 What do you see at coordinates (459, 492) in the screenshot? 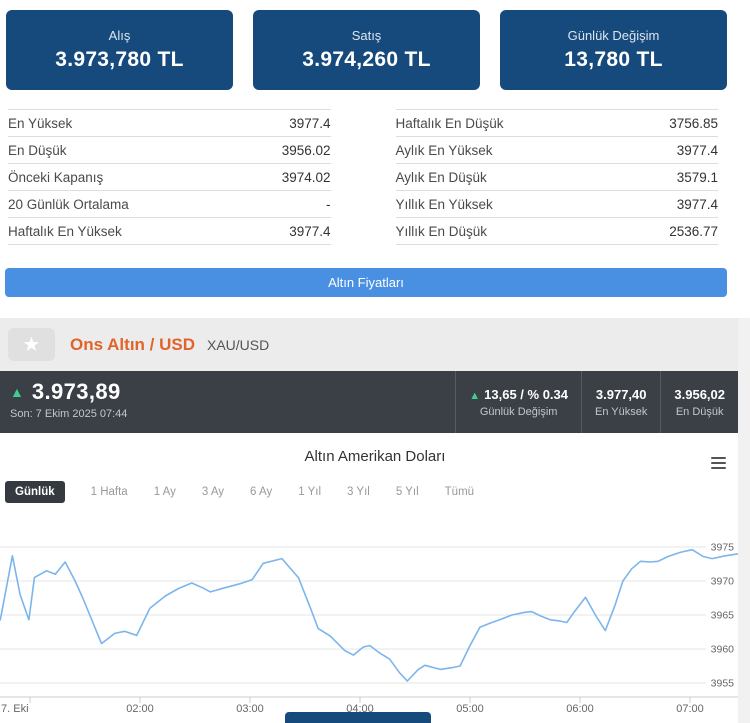
I see `chart-range-tab: Tümü` at bounding box center [459, 492].